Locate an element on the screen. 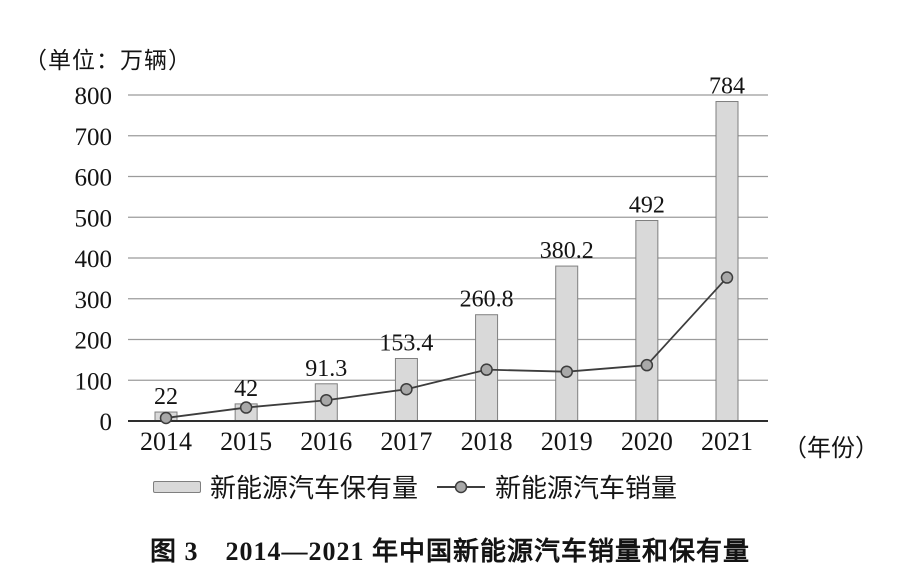  sales-point-2017 is located at coordinates (406, 389).